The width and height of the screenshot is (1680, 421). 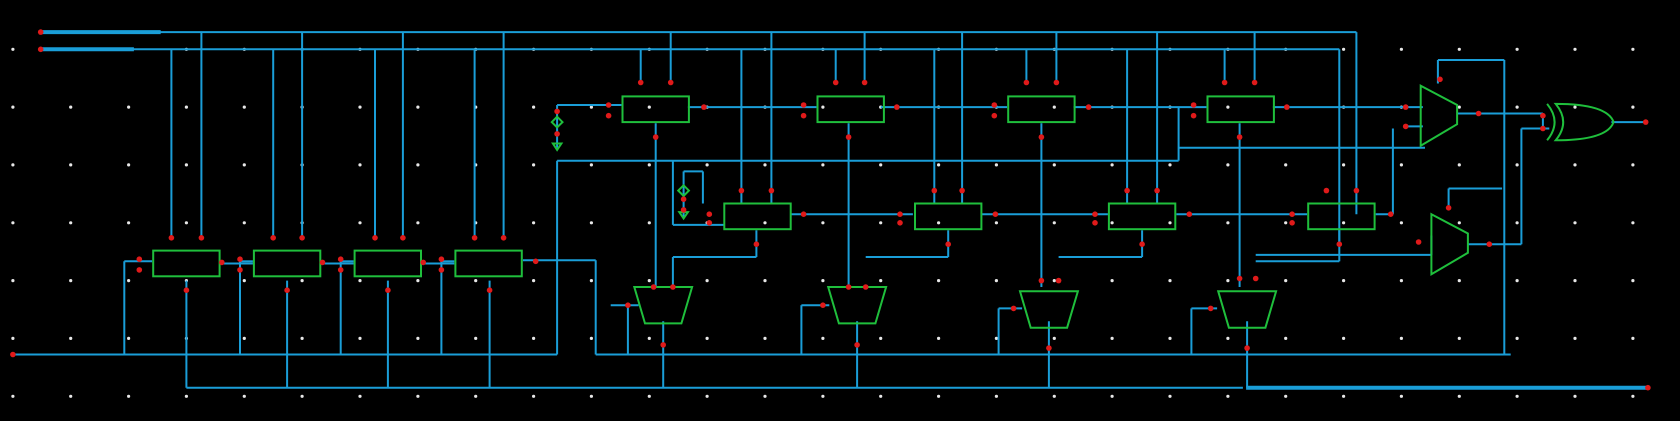 I want to click on xor-gate, so click(x=1584, y=122).